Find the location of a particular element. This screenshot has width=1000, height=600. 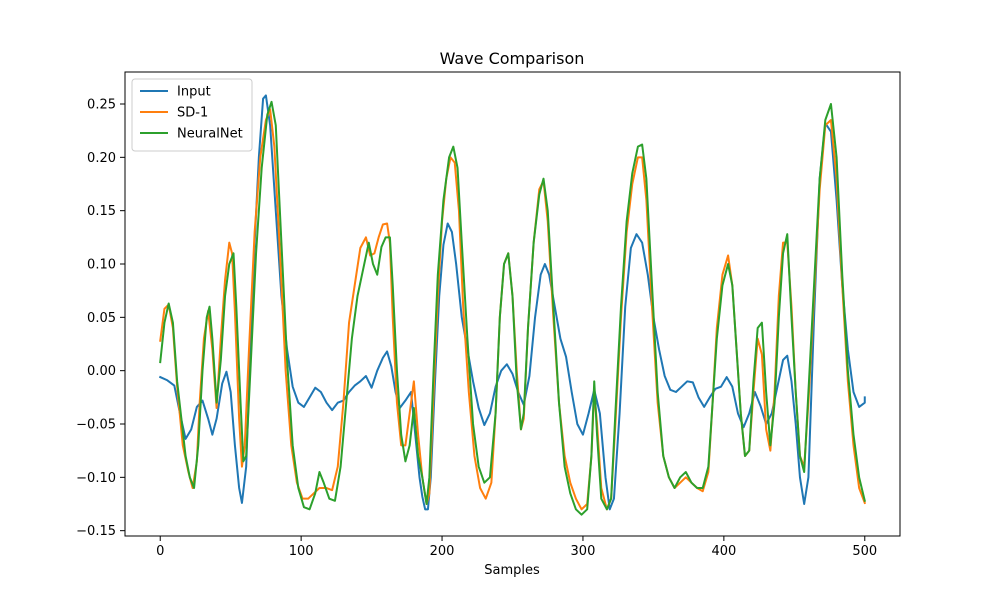

legend-label: SD-1 is located at coordinates (192, 113).